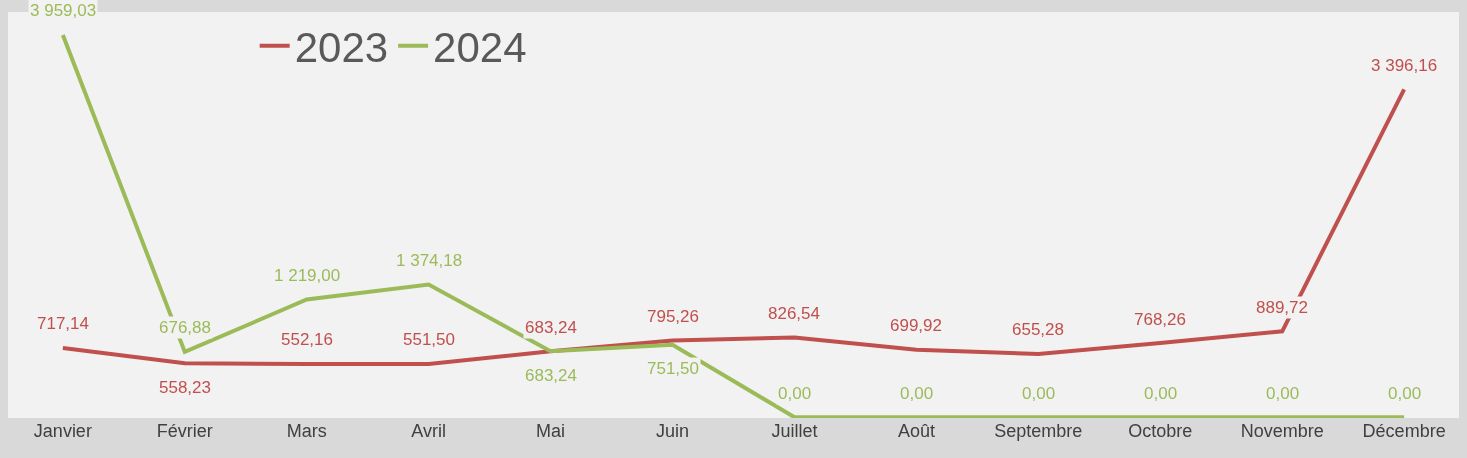  Describe the element at coordinates (62, 431) in the screenshot. I see `x-tick-label: Janvier` at that location.